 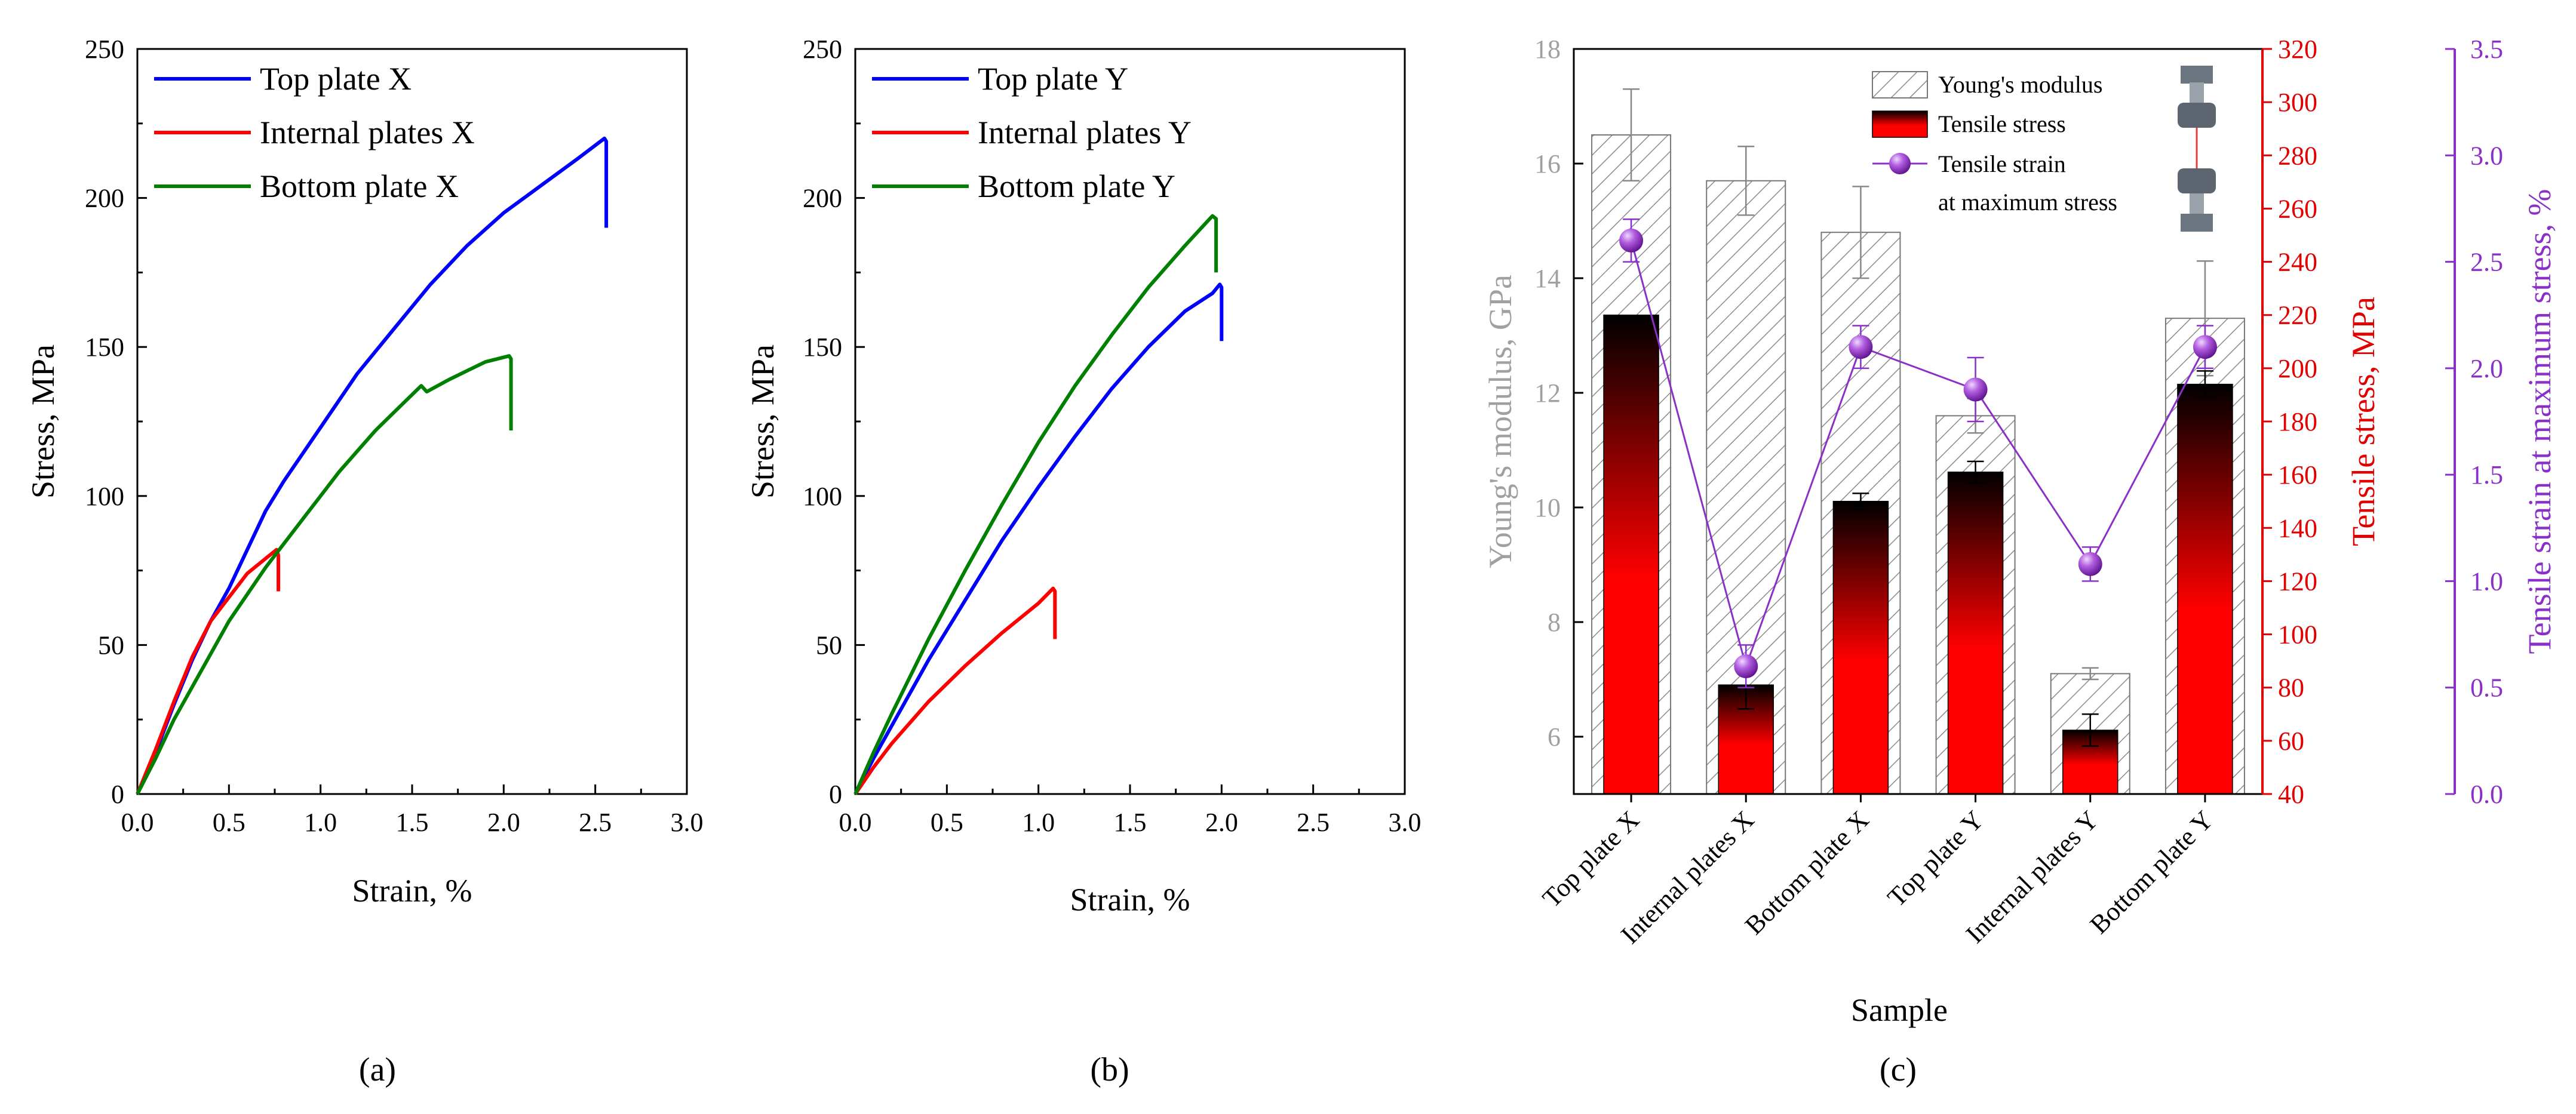 I want to click on strain-tick-label: 3.5, so click(x=2486, y=49).